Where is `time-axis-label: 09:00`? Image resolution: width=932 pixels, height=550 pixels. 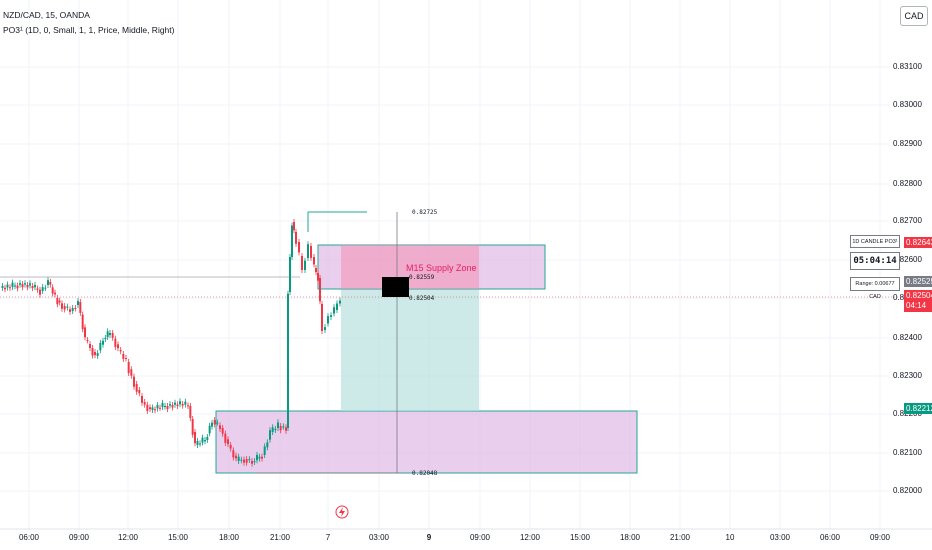
time-axis-label: 09:00 is located at coordinates (480, 537).